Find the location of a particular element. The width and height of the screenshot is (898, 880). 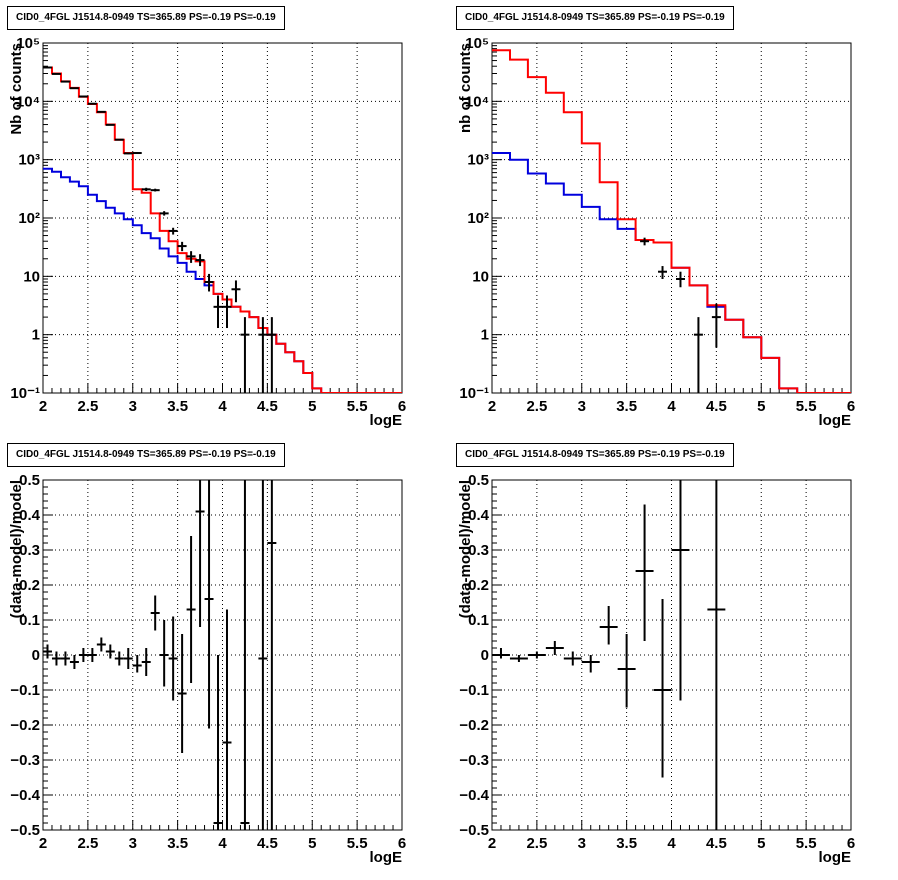

y-tick-label: 0.1 is located at coordinates (478, 620).